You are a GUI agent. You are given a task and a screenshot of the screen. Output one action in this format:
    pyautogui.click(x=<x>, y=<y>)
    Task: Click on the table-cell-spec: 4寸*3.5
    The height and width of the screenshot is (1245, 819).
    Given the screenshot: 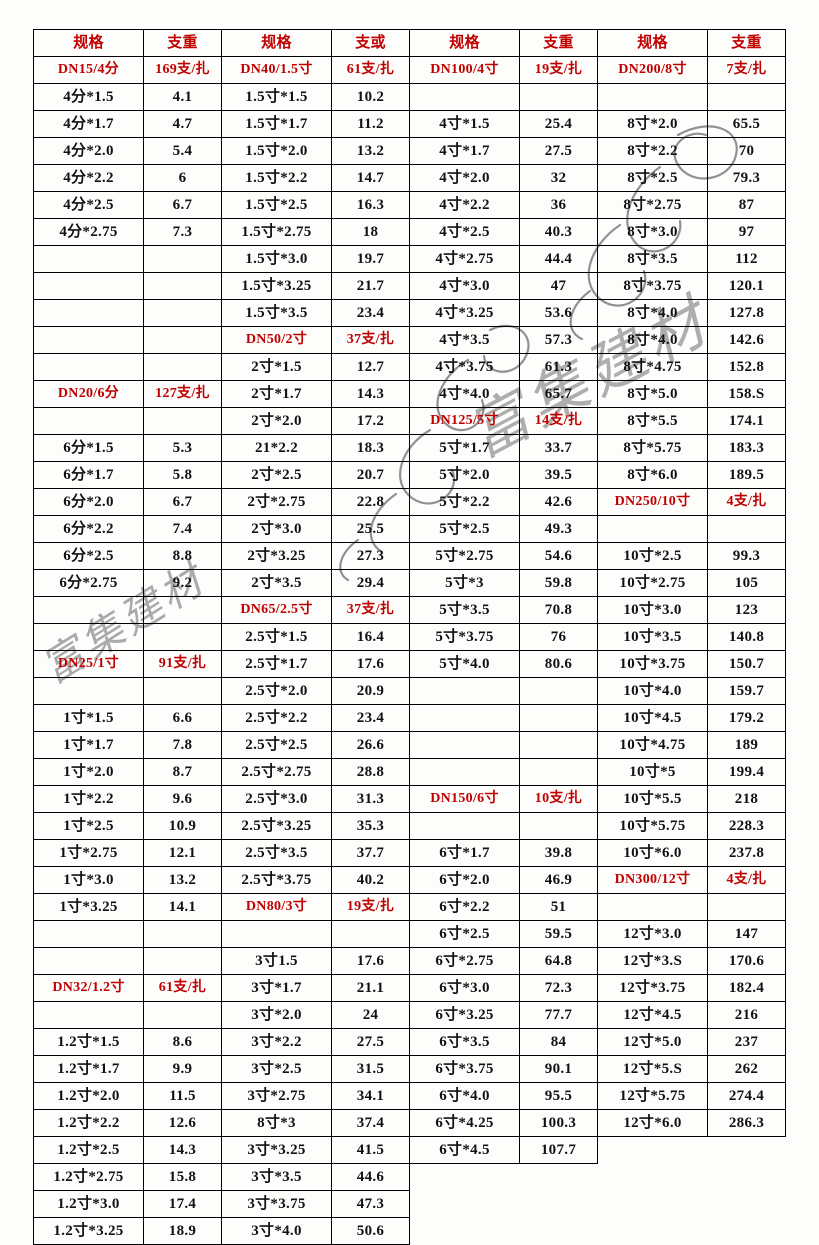 What is the action you would take?
    pyautogui.click(x=464, y=340)
    